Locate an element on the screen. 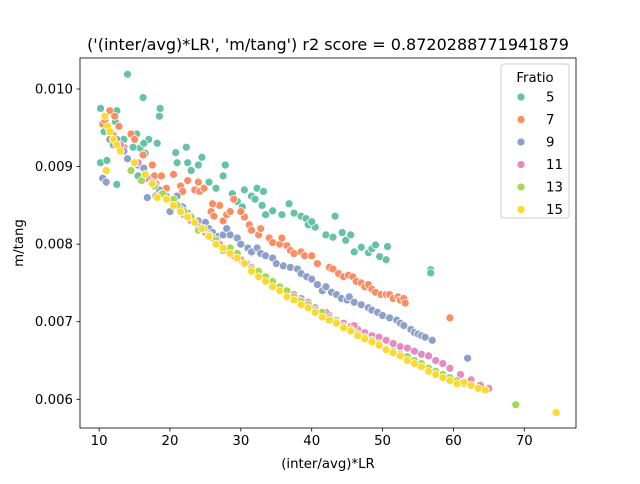 This screenshot has height=484, width=640. legend-box is located at coordinates (535, 141).